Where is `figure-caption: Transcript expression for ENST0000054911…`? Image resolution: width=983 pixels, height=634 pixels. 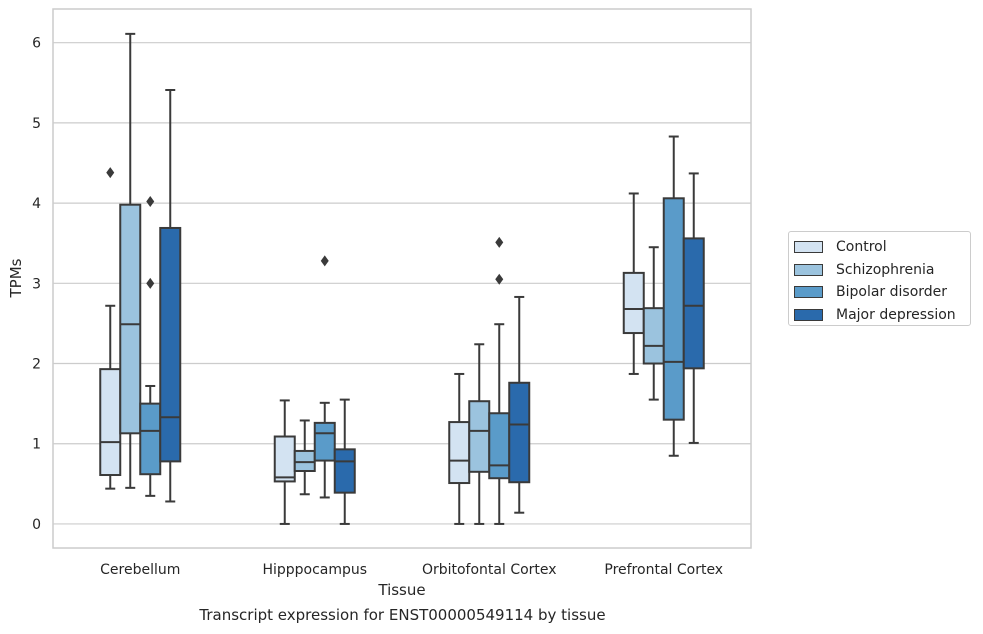 figure-caption: Transcript expression for ENST0000054911… is located at coordinates (402, 615).